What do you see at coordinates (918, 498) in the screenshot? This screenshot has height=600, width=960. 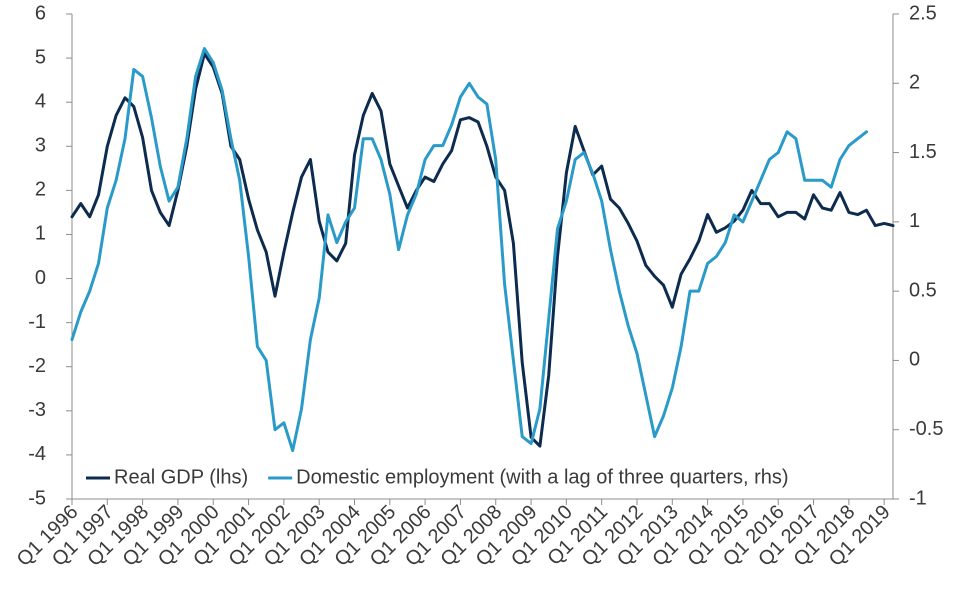 I see `right-tick-label: -1` at bounding box center [918, 498].